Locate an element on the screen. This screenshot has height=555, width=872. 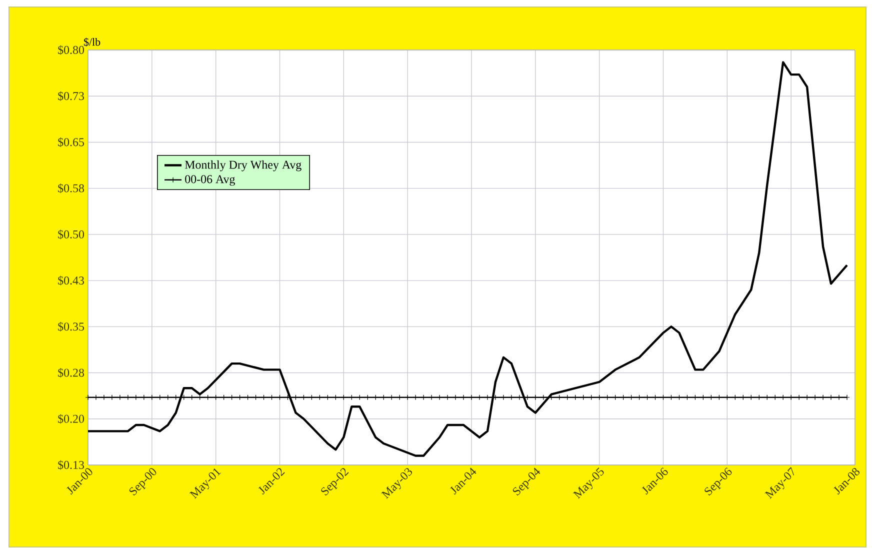
y-tick-label: $0.65 is located at coordinates (71, 142).